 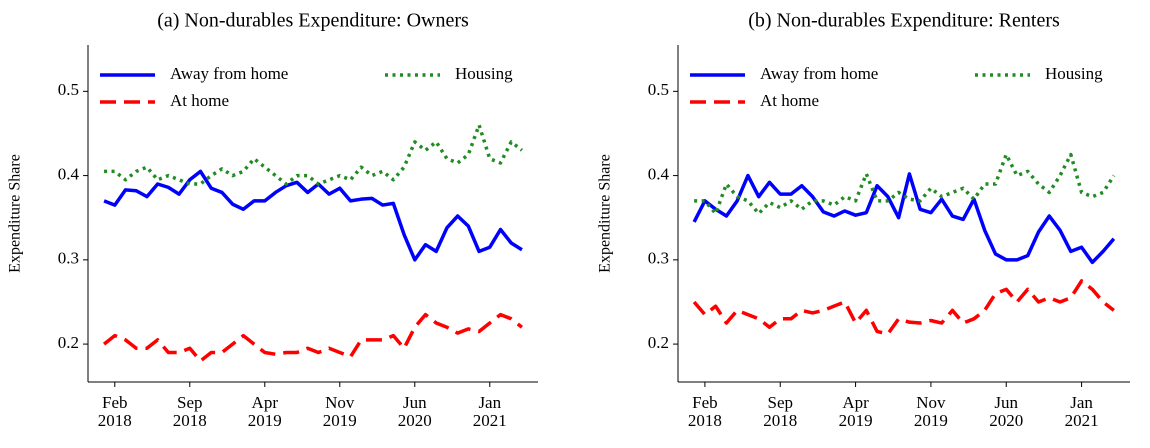 What do you see at coordinates (904, 21) in the screenshot?
I see `chart-title: (b) Non-durables Expenditure: Renters` at bounding box center [904, 21].